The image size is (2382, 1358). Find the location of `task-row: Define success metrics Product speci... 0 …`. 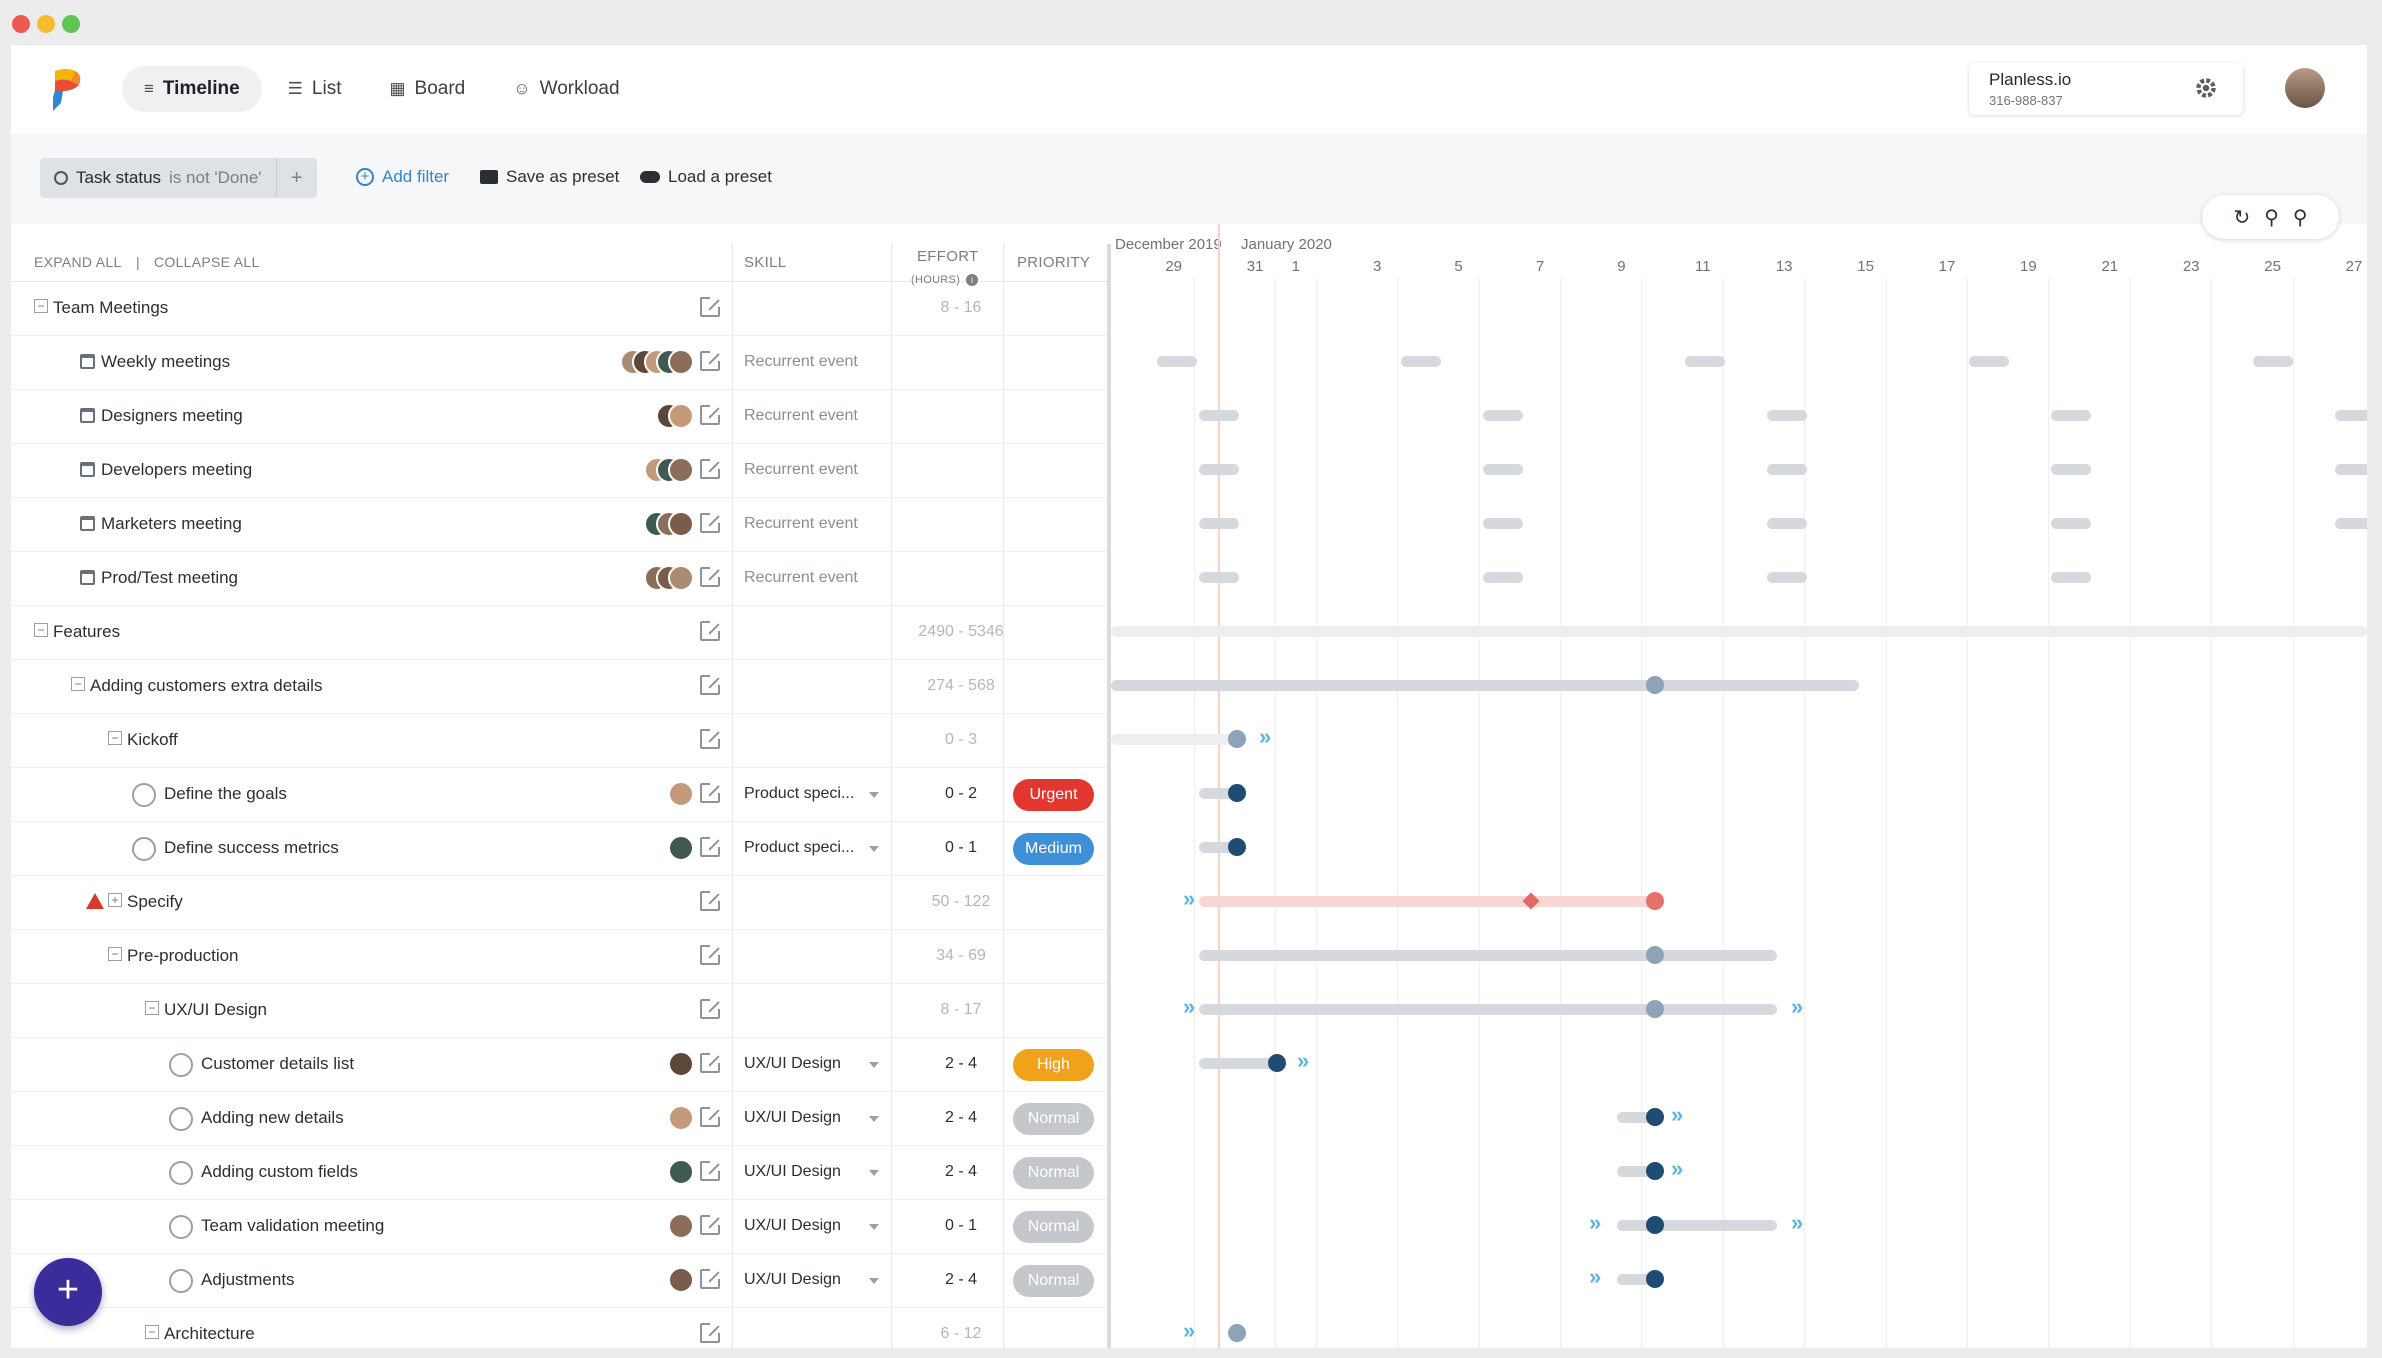

task-row: Define success metrics Product speci... 0 … is located at coordinates (561, 848).